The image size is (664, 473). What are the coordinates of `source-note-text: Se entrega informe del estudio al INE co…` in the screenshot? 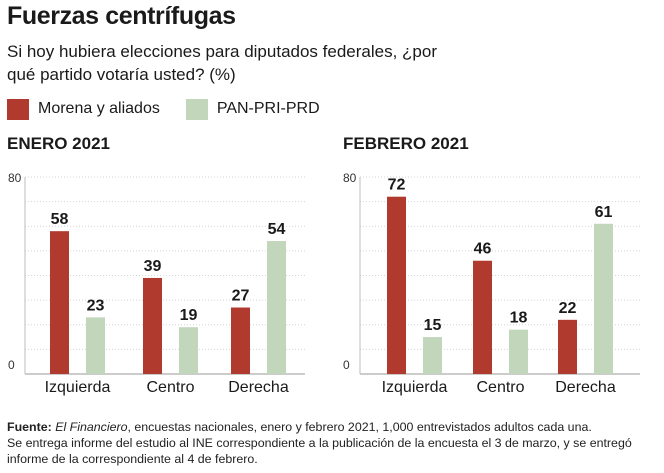 It's located at (319, 451).